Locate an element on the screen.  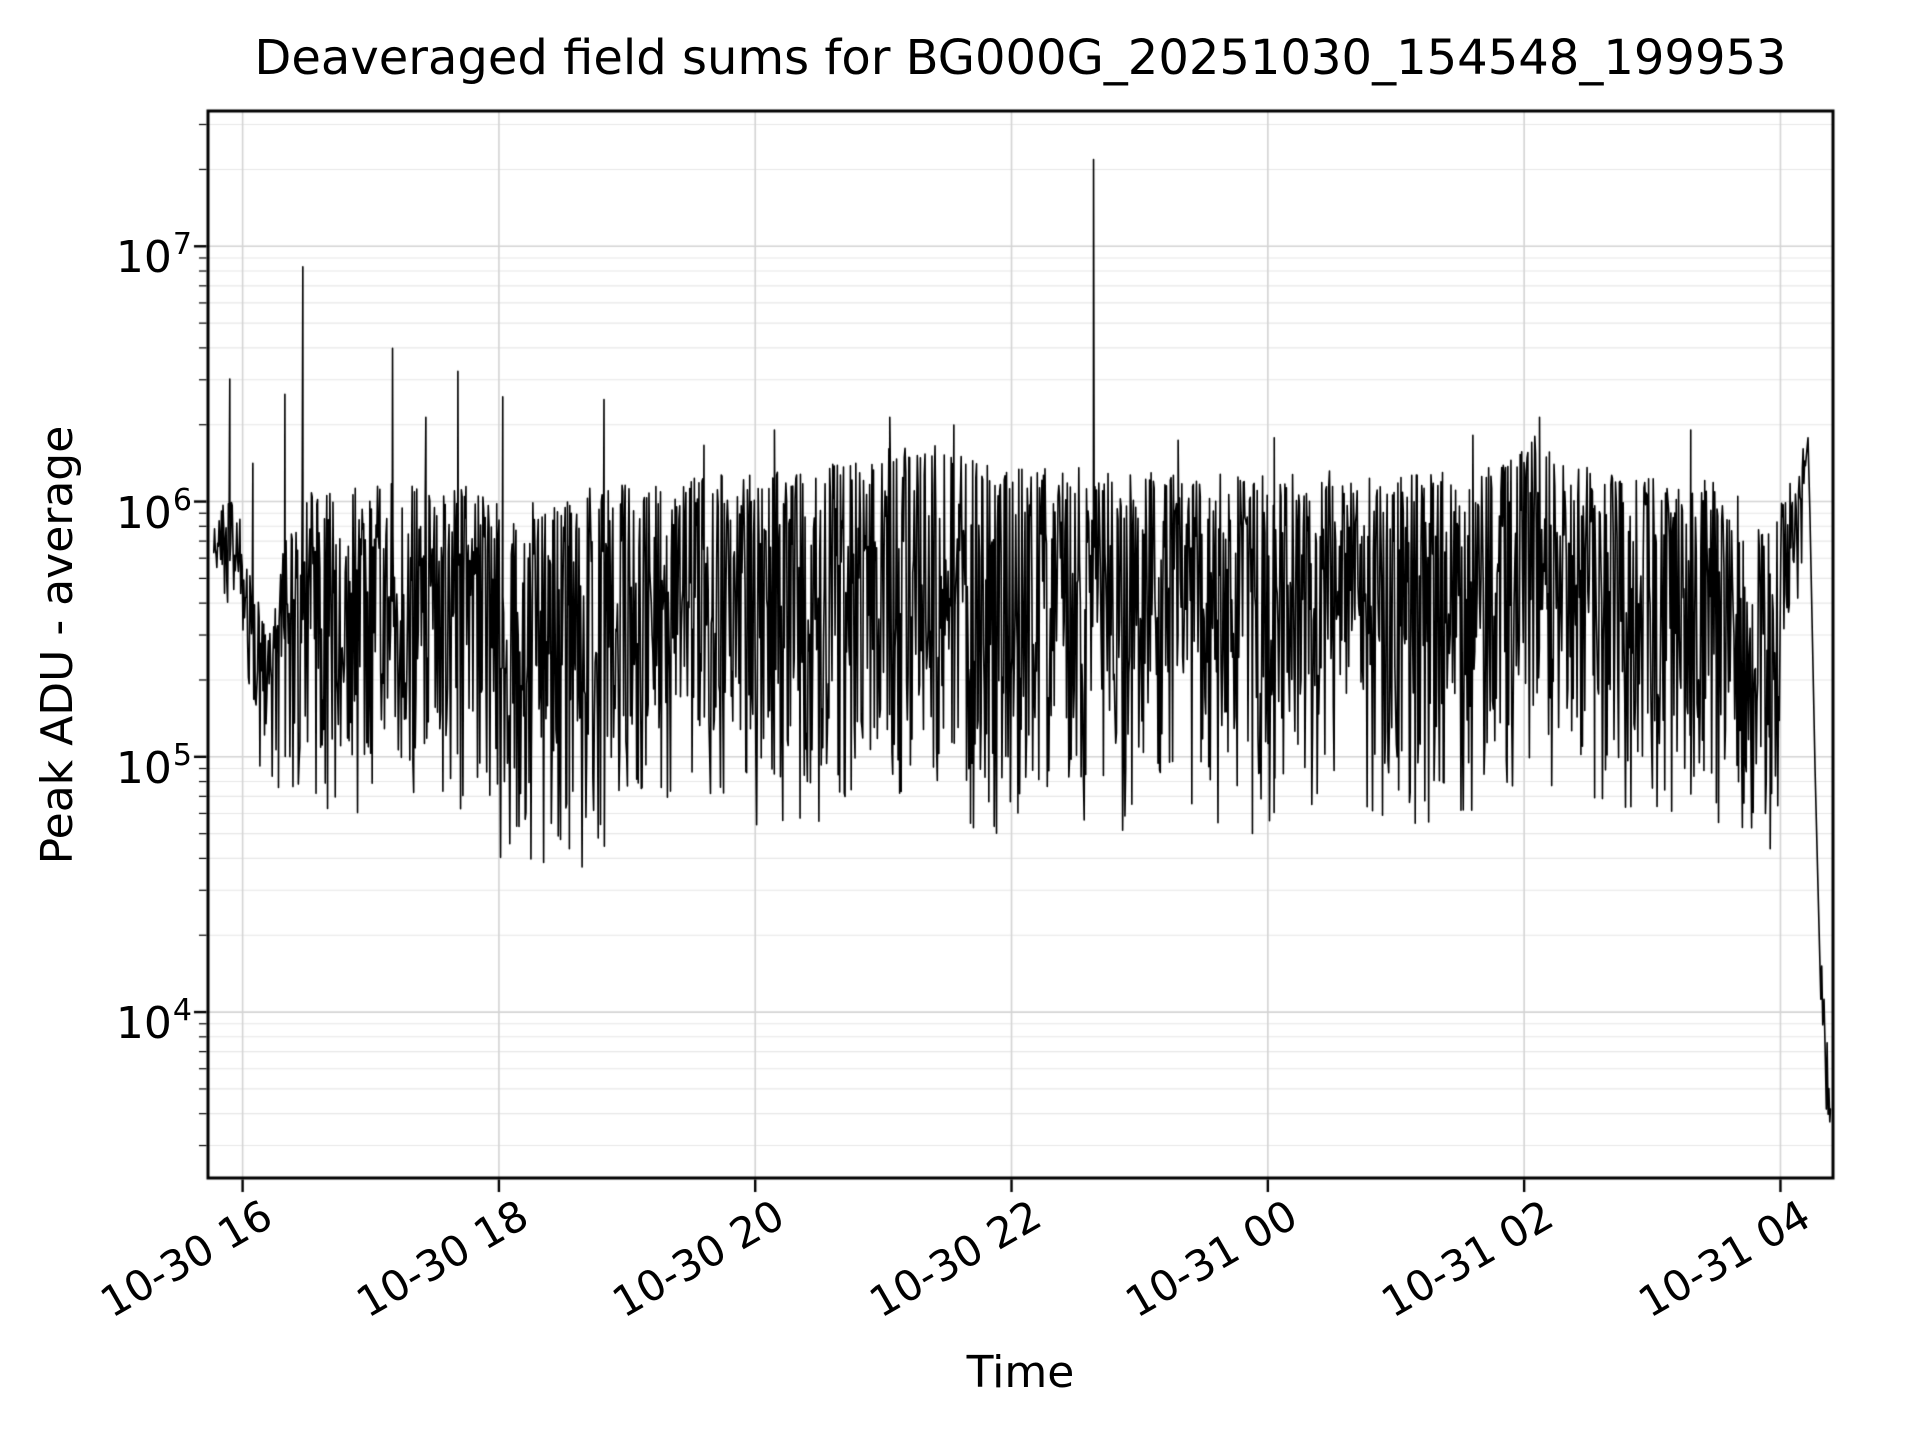
y-tick-label: 106 is located at coordinates (153, 510).